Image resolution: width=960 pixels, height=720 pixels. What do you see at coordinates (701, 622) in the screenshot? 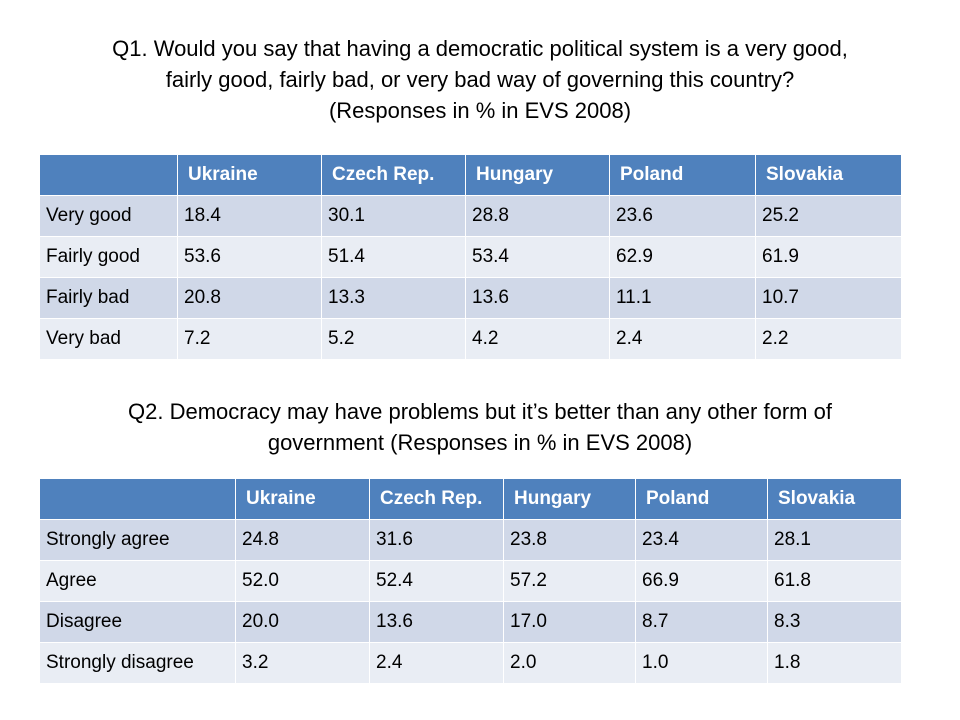
I see `table-cell: 8.7` at bounding box center [701, 622].